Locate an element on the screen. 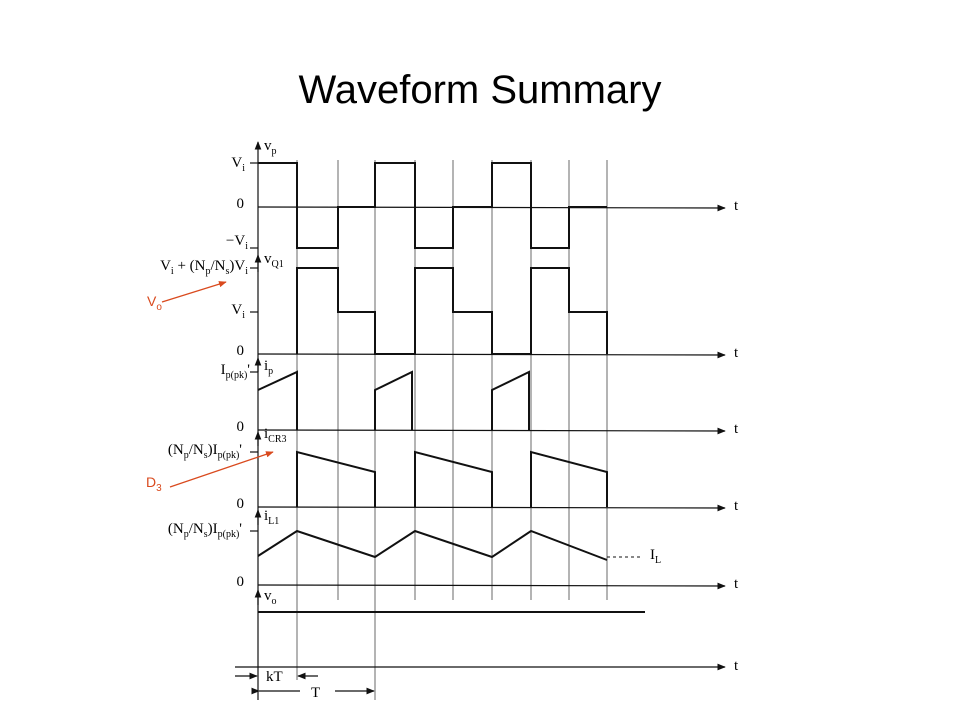  waveform-label-part: o is located at coordinates (274, 601).